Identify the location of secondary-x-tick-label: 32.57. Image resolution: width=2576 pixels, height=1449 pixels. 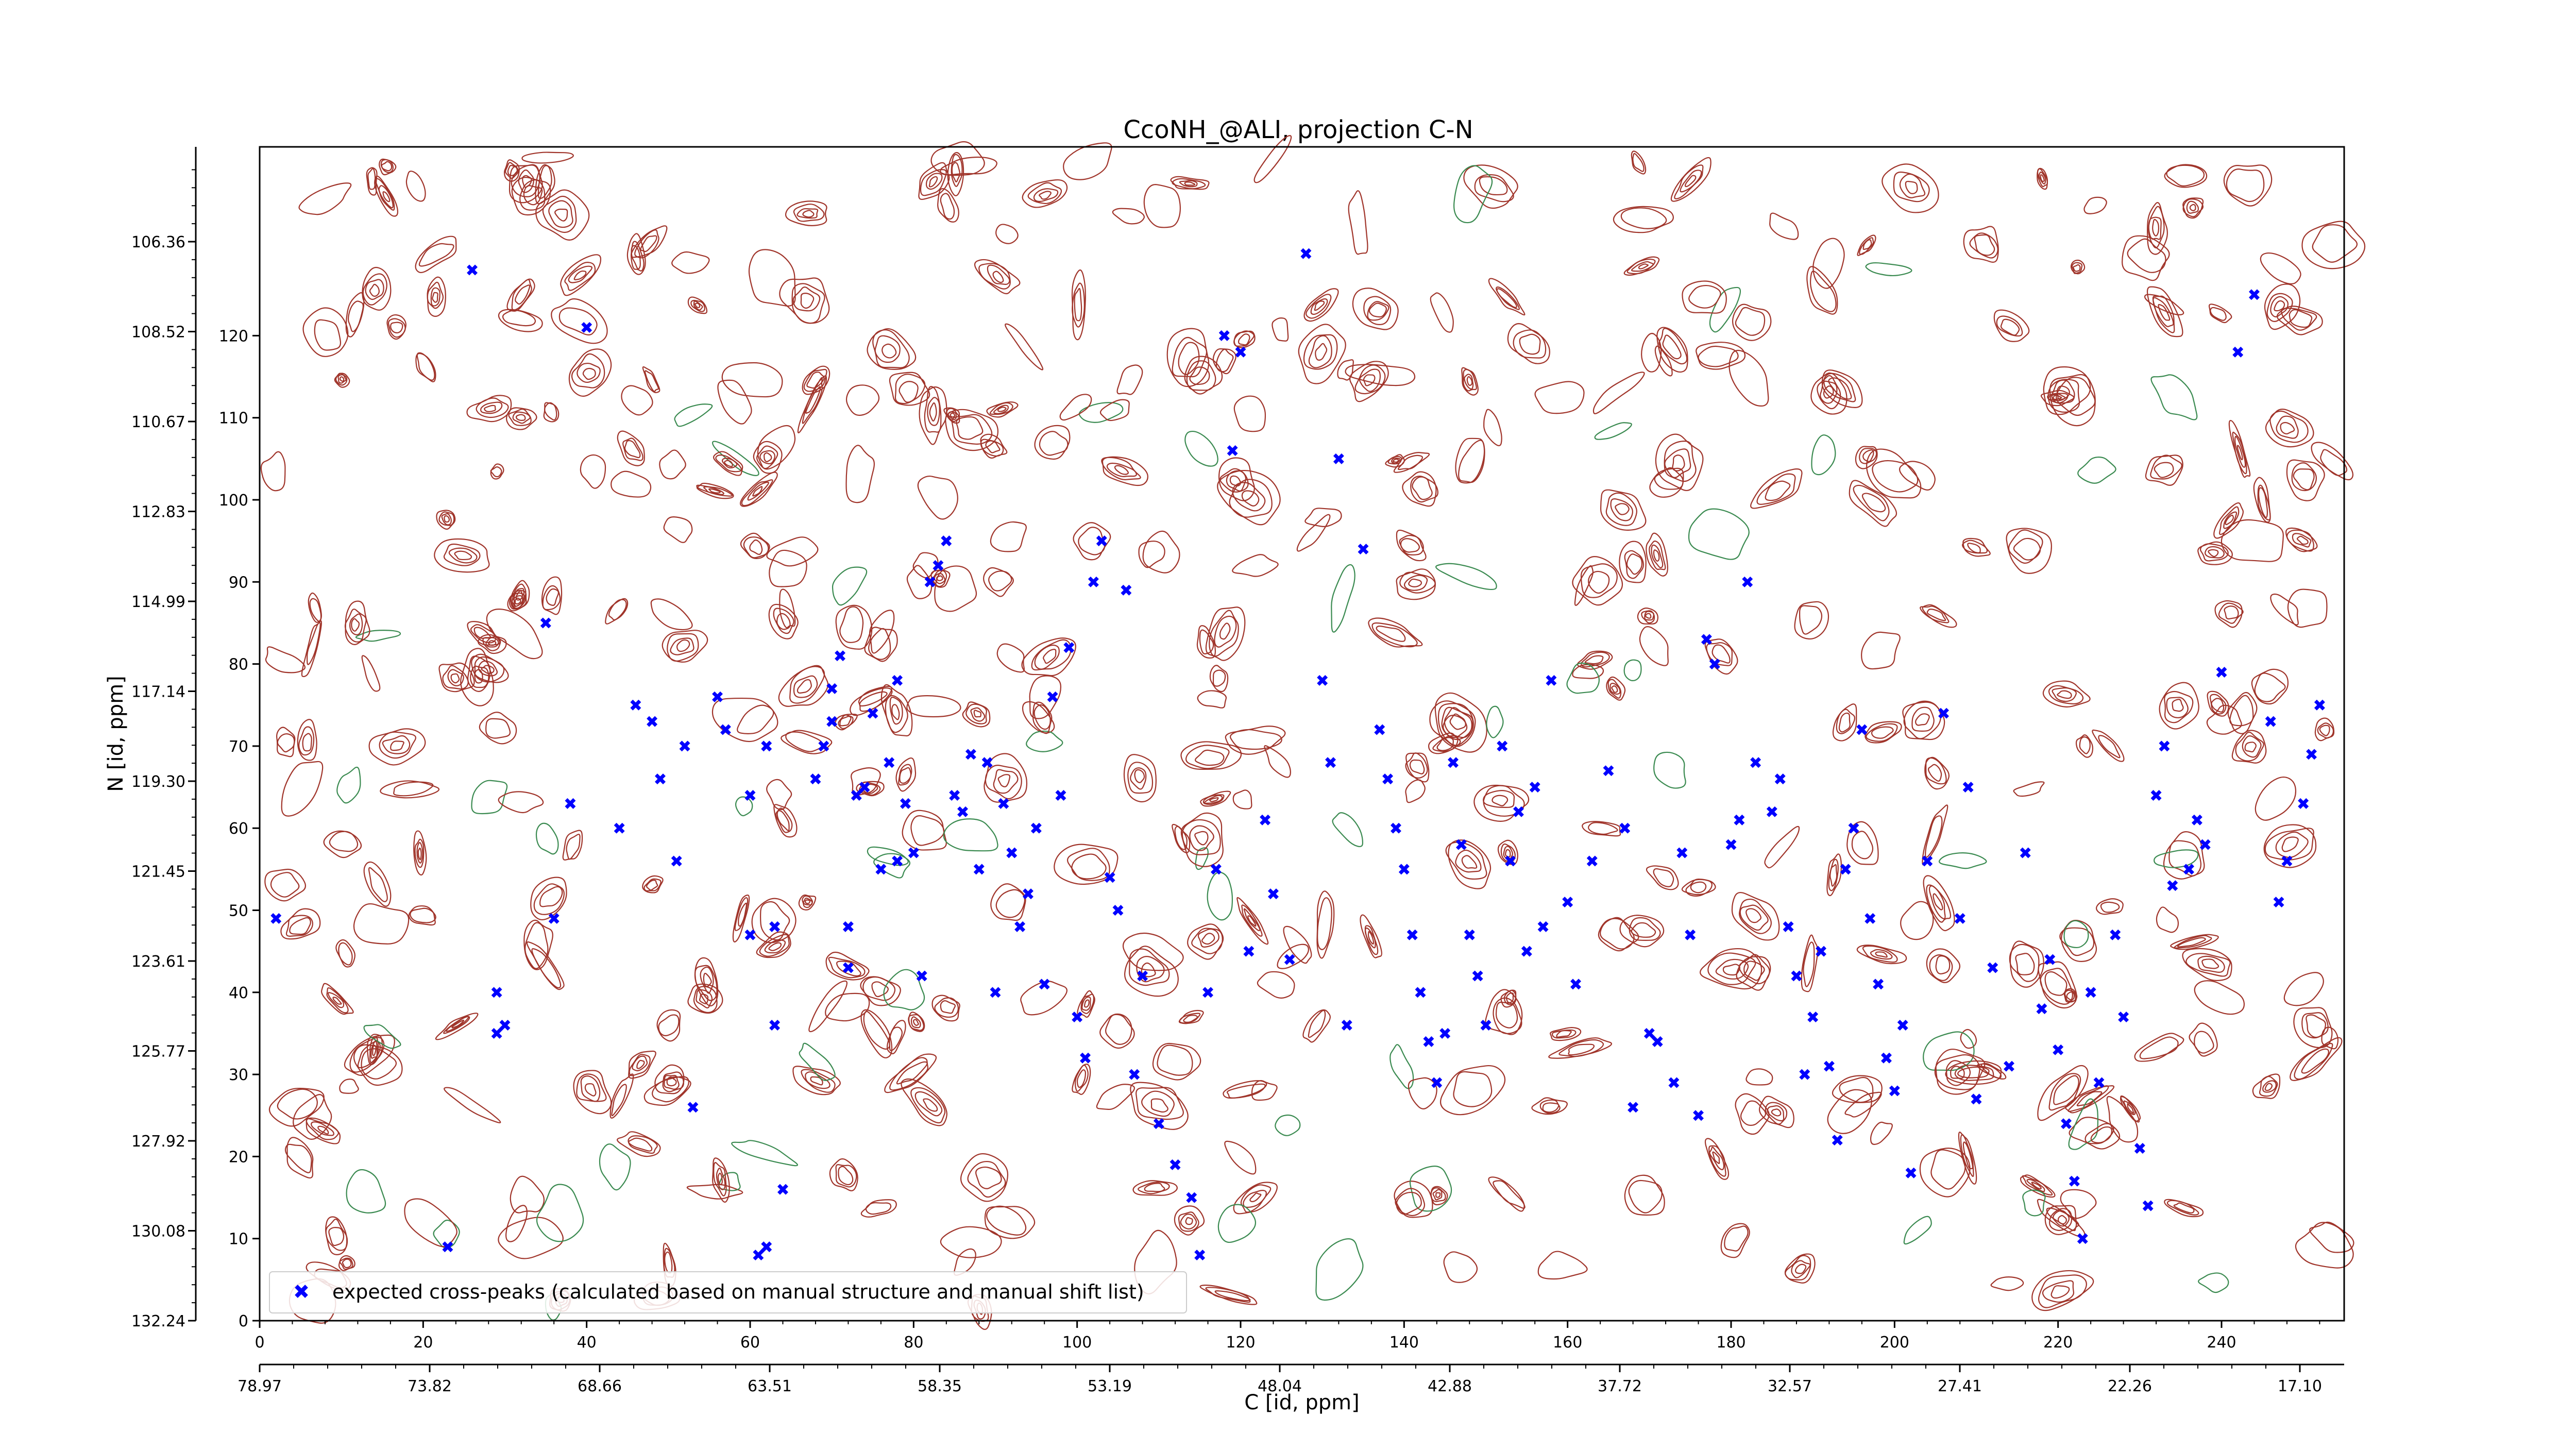
(1790, 1386).